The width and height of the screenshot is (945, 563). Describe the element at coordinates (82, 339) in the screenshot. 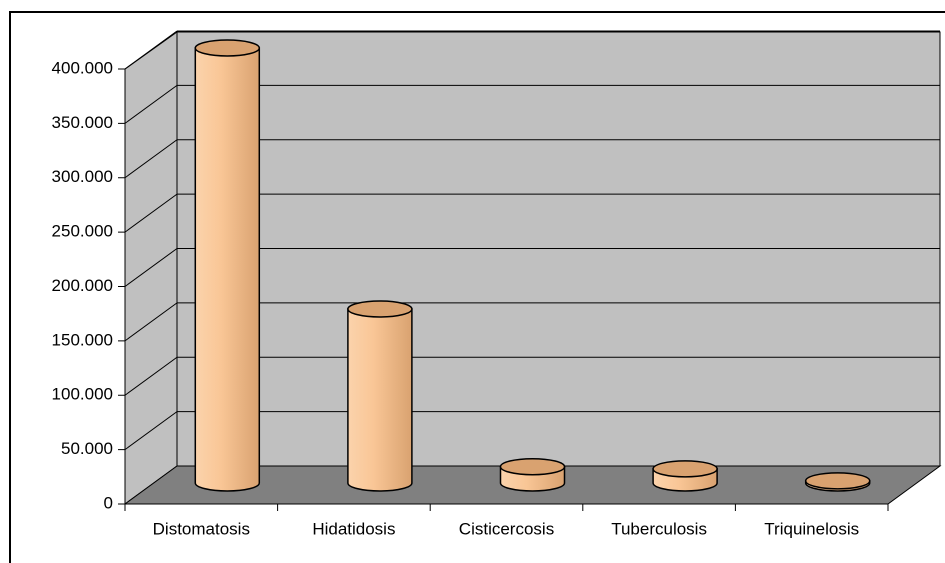

I see `y-tick-label: 150.000` at that location.